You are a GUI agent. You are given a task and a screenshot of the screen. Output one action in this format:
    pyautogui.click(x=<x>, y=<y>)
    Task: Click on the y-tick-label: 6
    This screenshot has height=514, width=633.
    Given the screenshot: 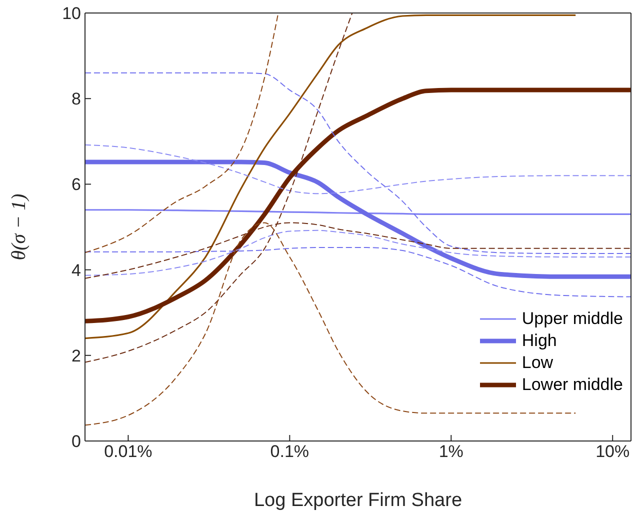 What is the action you would take?
    pyautogui.click(x=76, y=184)
    